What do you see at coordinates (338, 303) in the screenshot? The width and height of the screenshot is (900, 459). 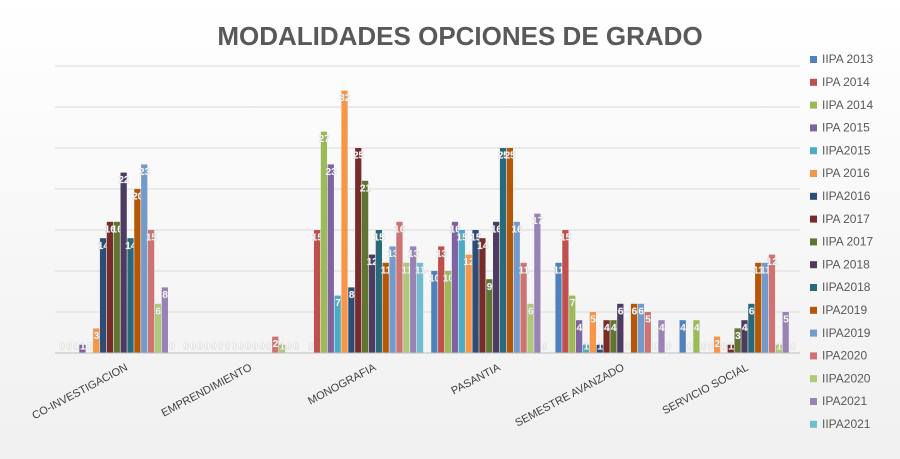 I see `data-label: 7` at bounding box center [338, 303].